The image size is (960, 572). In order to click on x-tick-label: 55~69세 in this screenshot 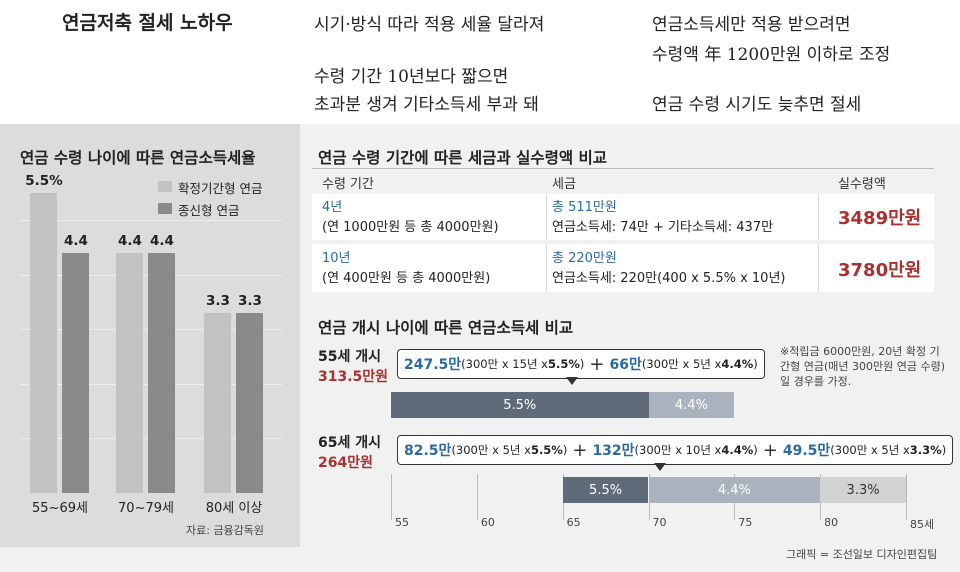, I will do `click(60, 508)`.